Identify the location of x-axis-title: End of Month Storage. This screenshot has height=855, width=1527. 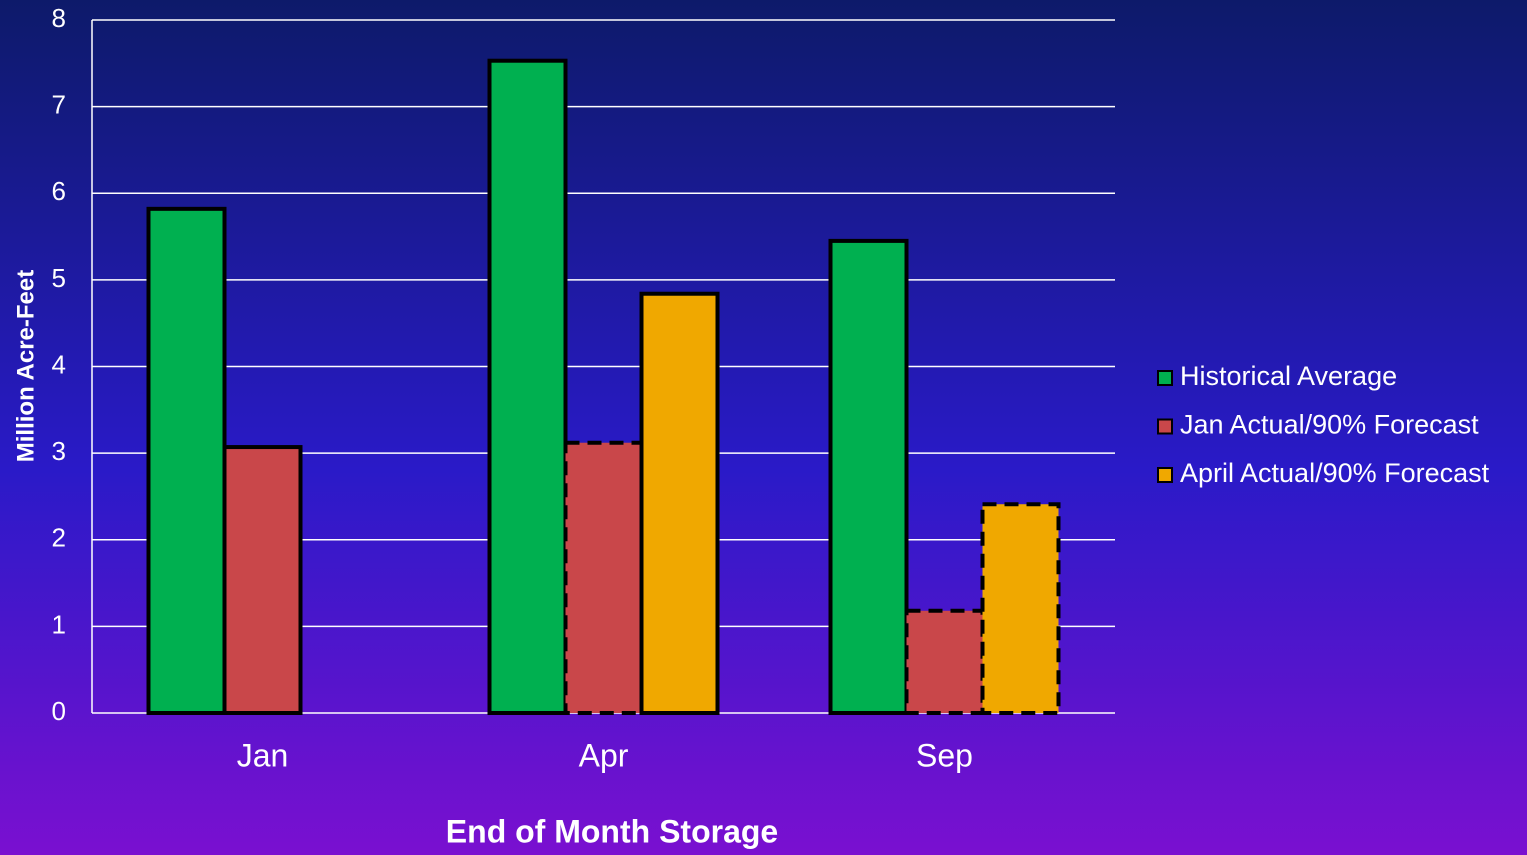
(612, 831).